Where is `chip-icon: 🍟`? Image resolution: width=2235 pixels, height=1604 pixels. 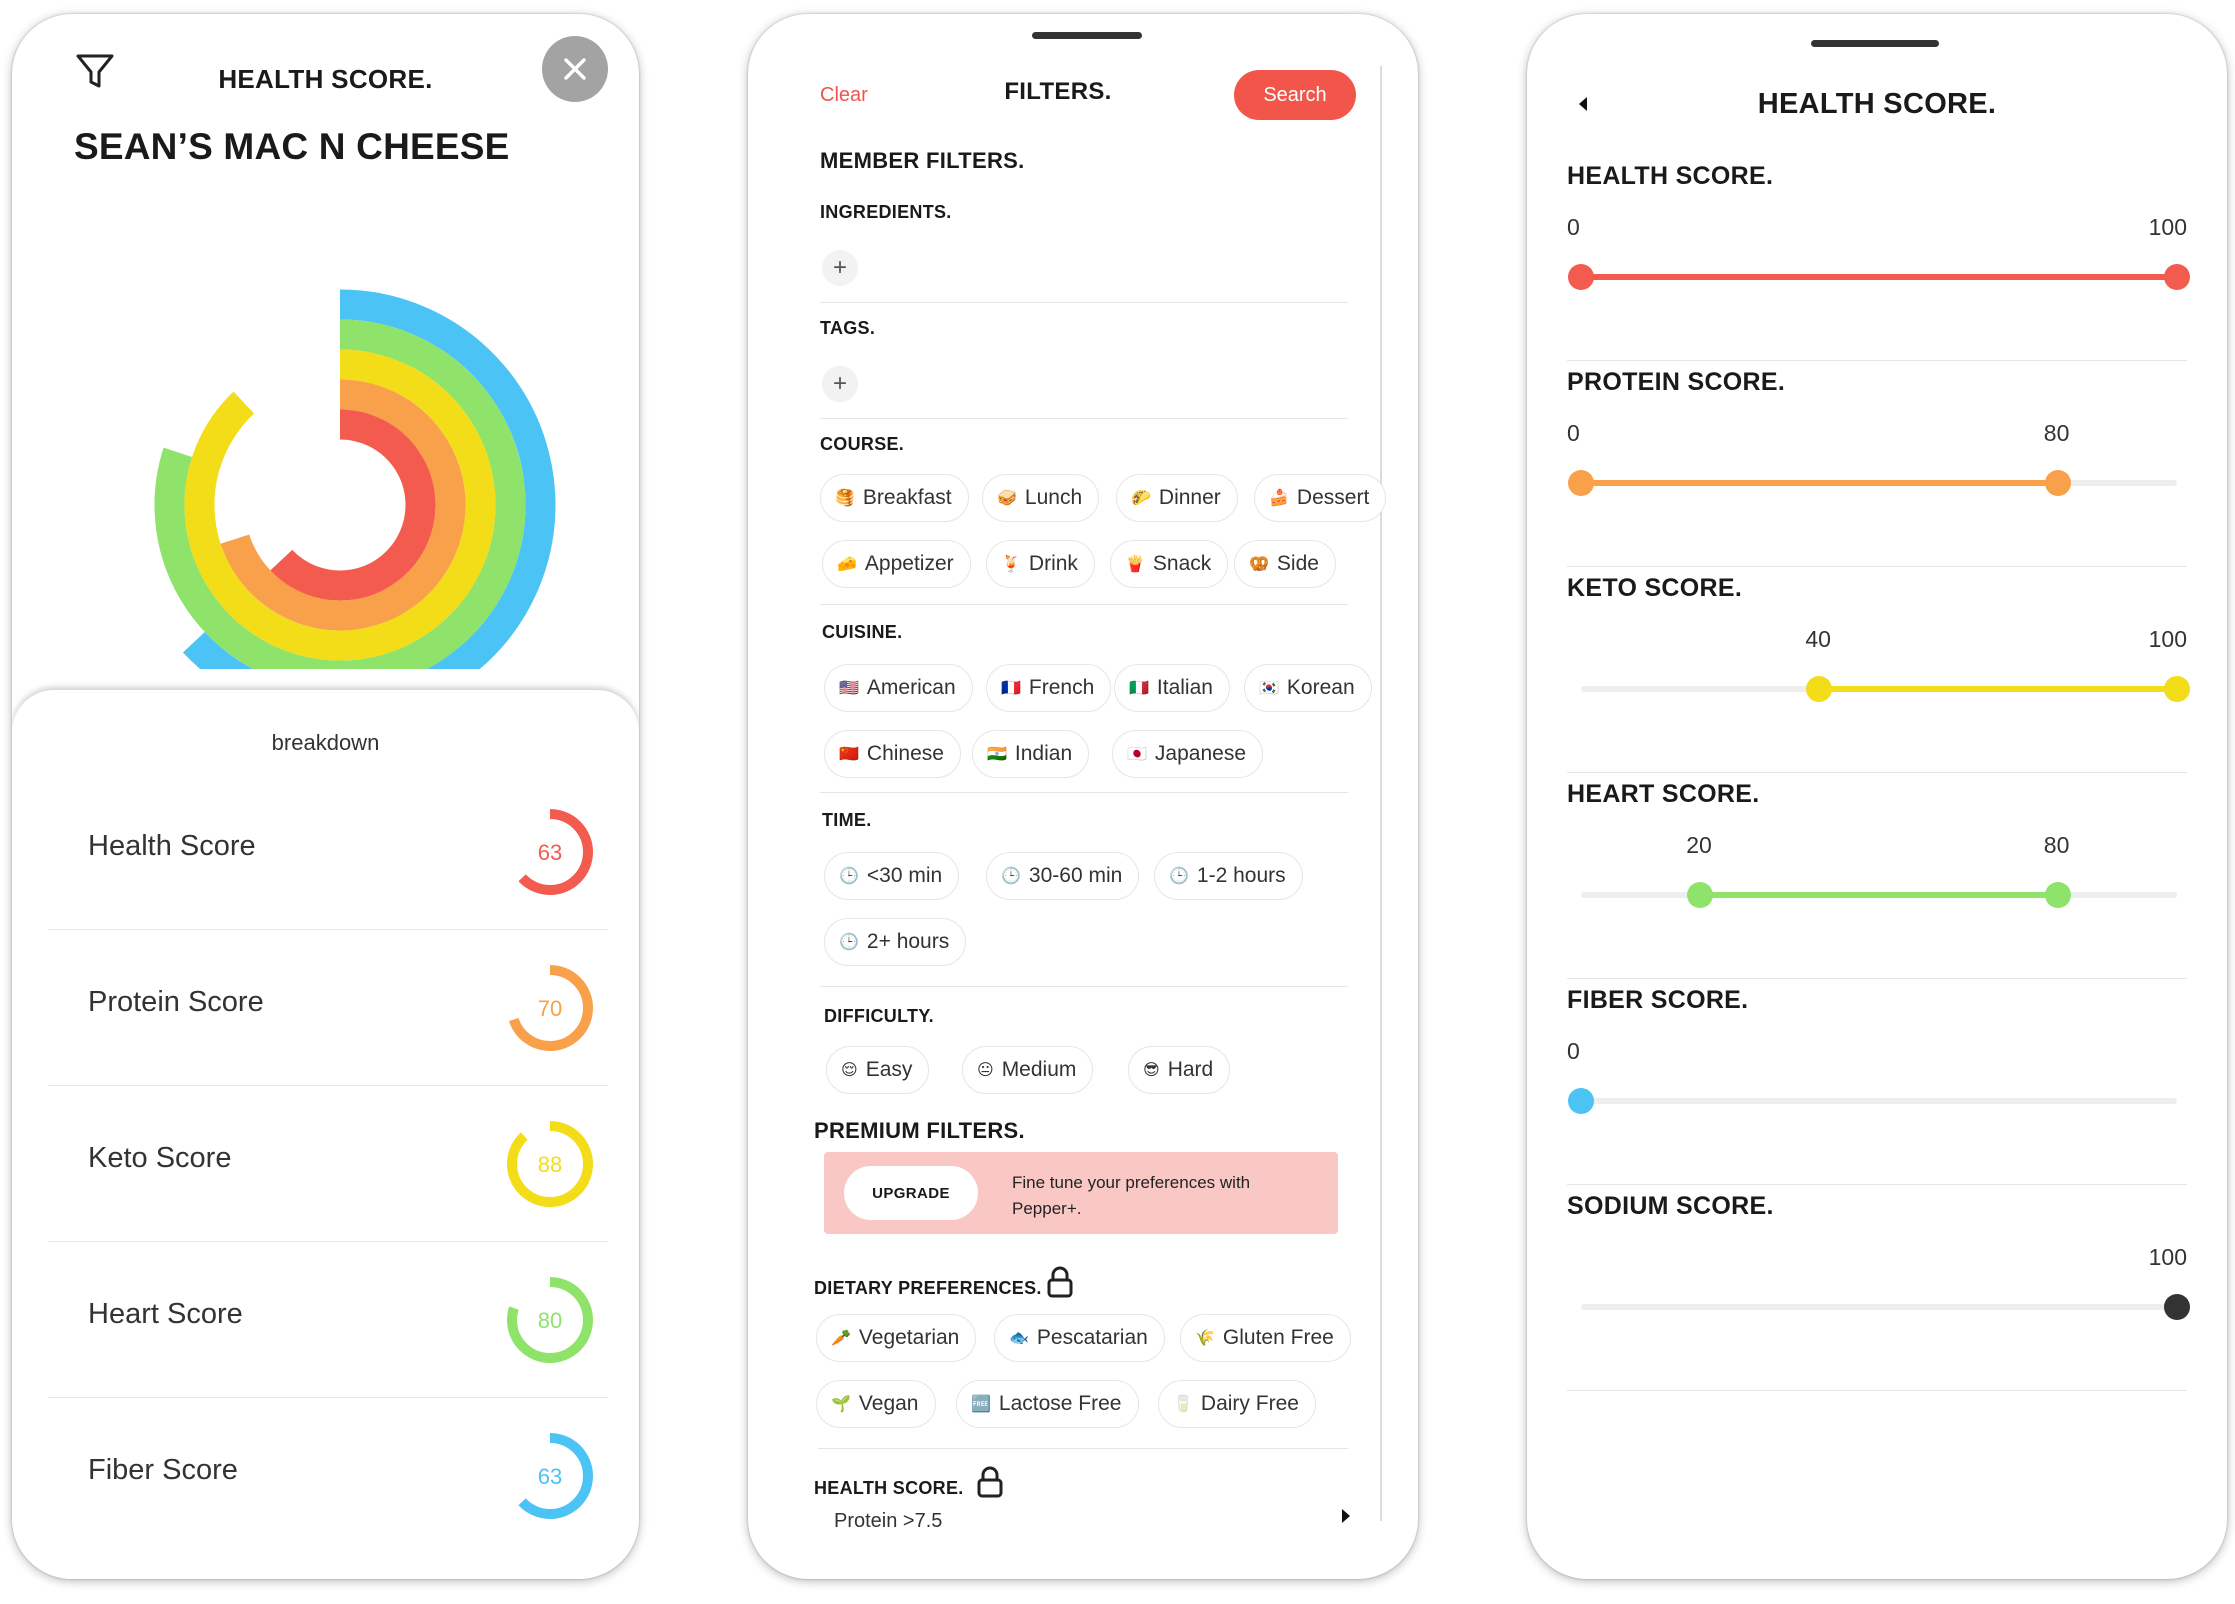 chip-icon: 🍟 is located at coordinates (1135, 564).